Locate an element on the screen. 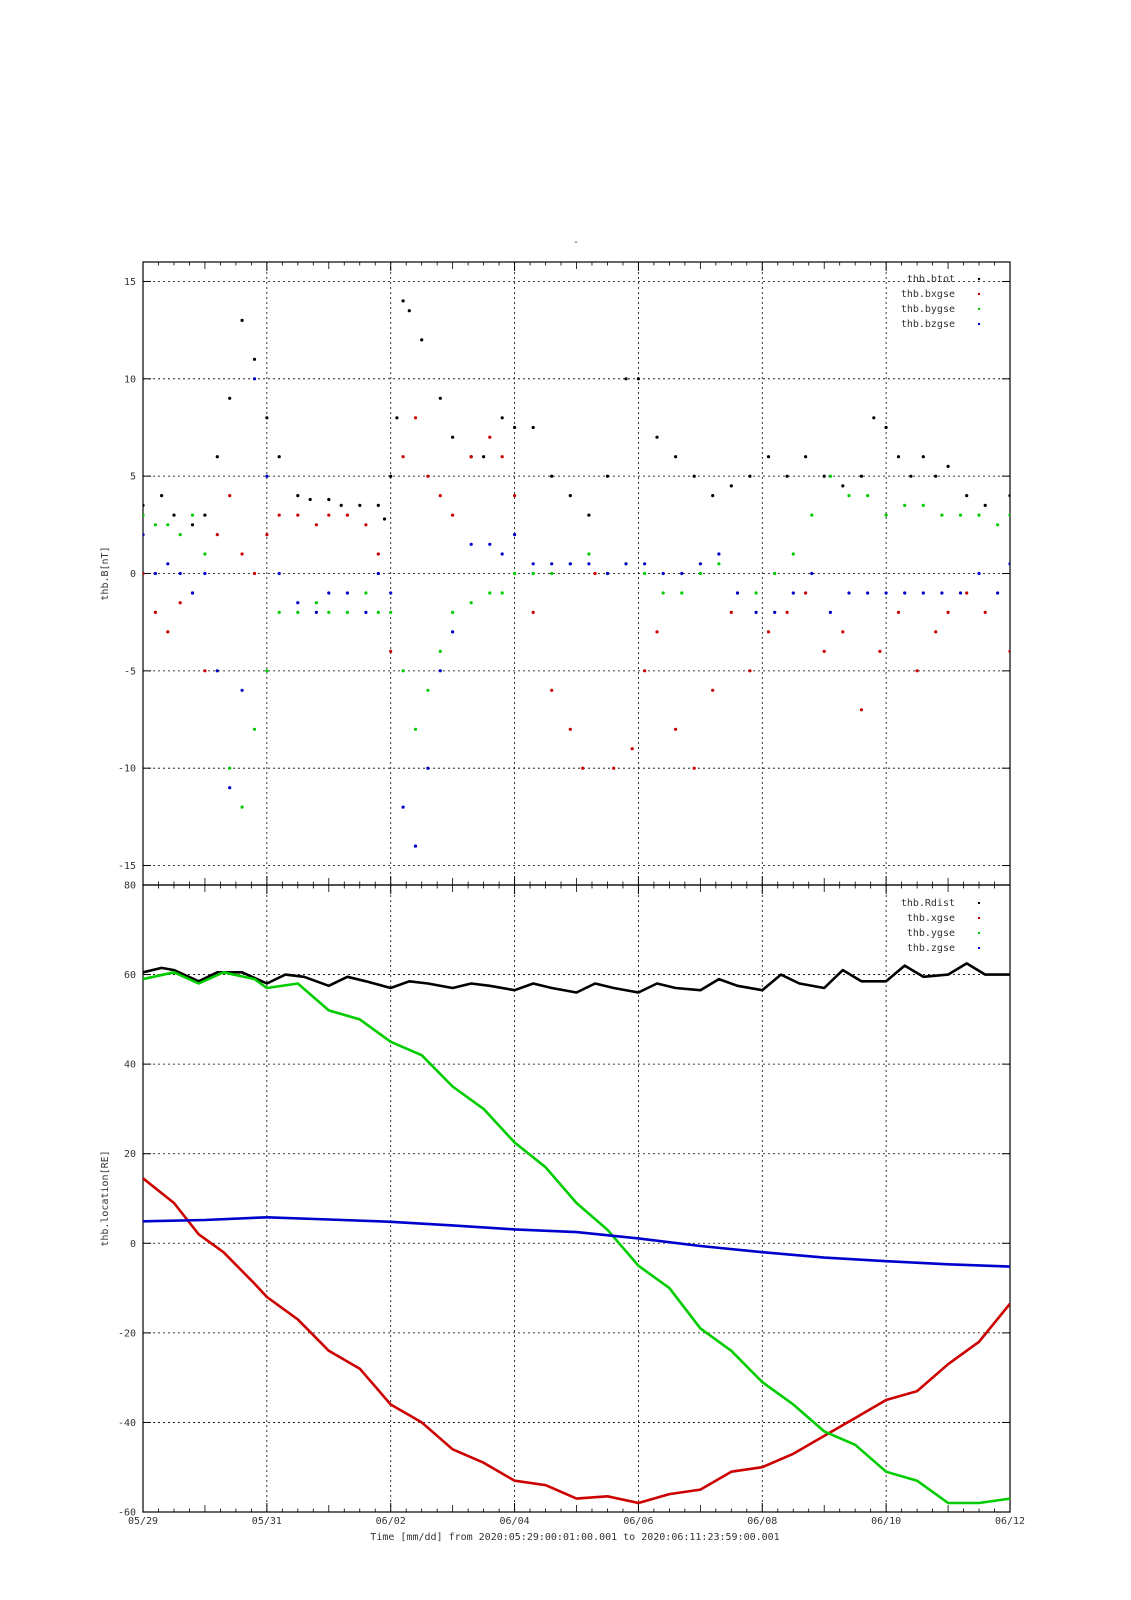 The width and height of the screenshot is (1131, 1600). legend-label-btot: thb.btot is located at coordinates (931, 279).